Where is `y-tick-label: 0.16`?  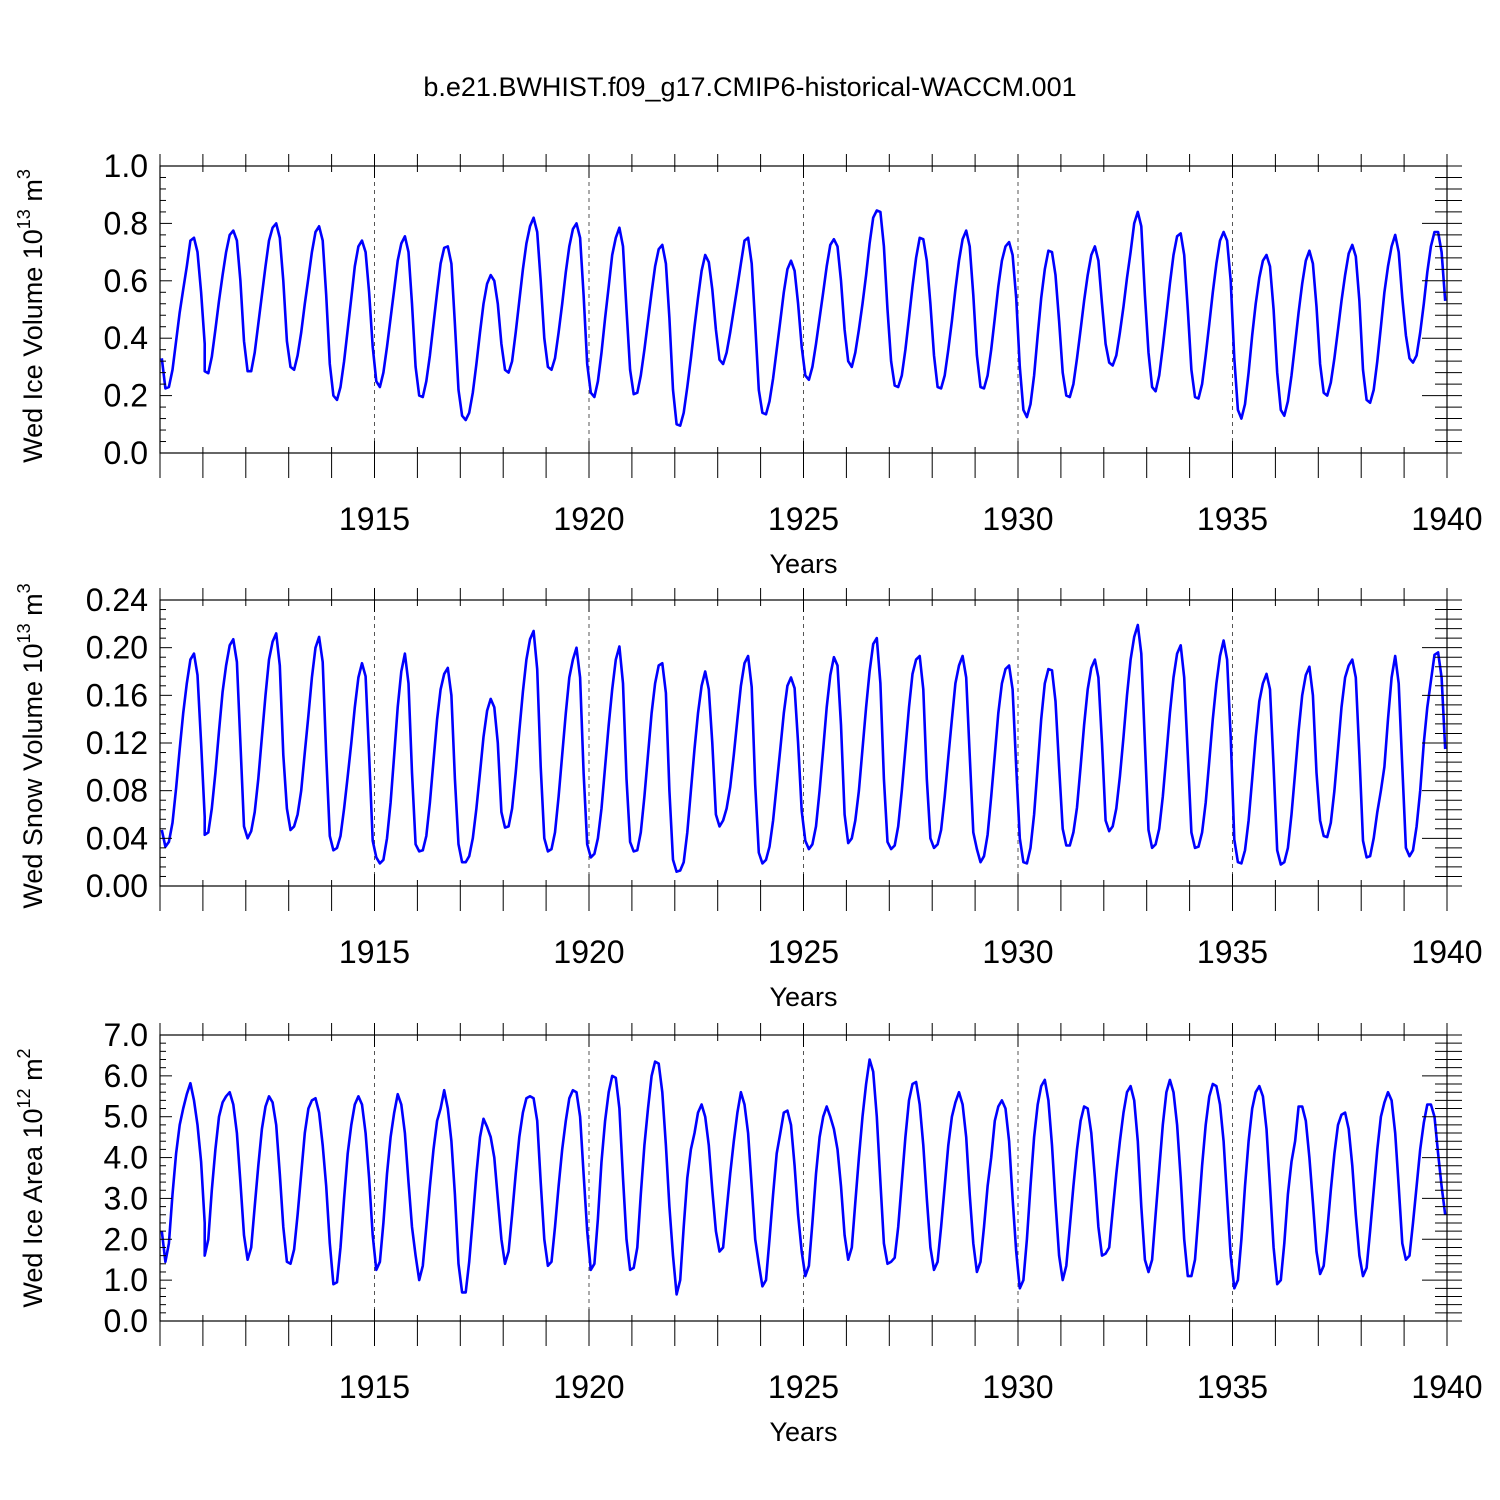 y-tick-label: 0.16 is located at coordinates (117, 695).